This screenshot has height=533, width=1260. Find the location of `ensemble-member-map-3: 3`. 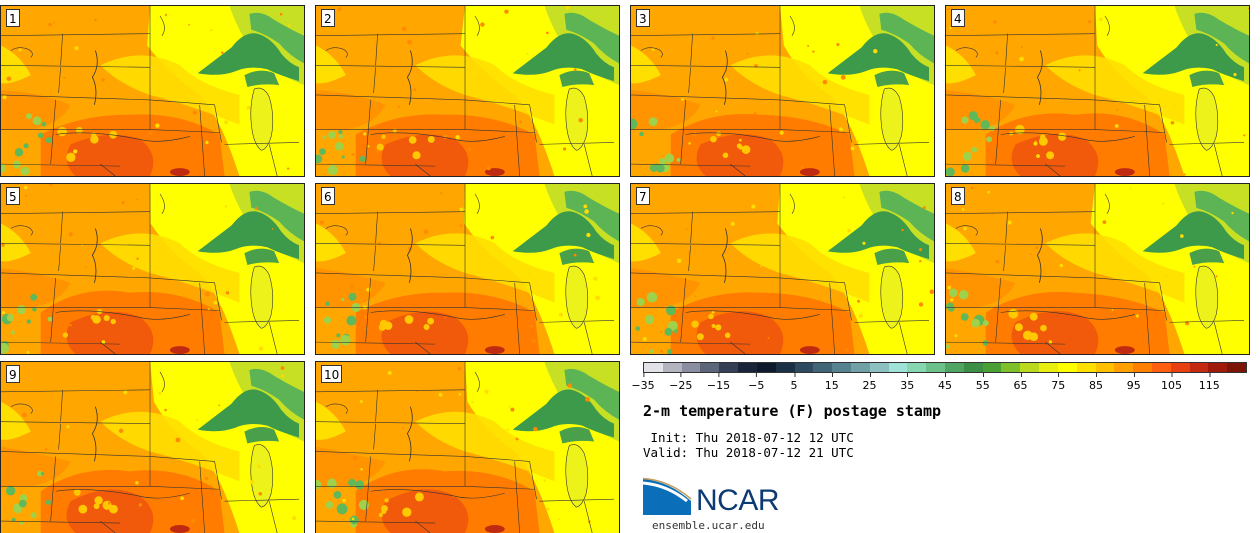

ensemble-member-map-3: 3 is located at coordinates (782, 91).